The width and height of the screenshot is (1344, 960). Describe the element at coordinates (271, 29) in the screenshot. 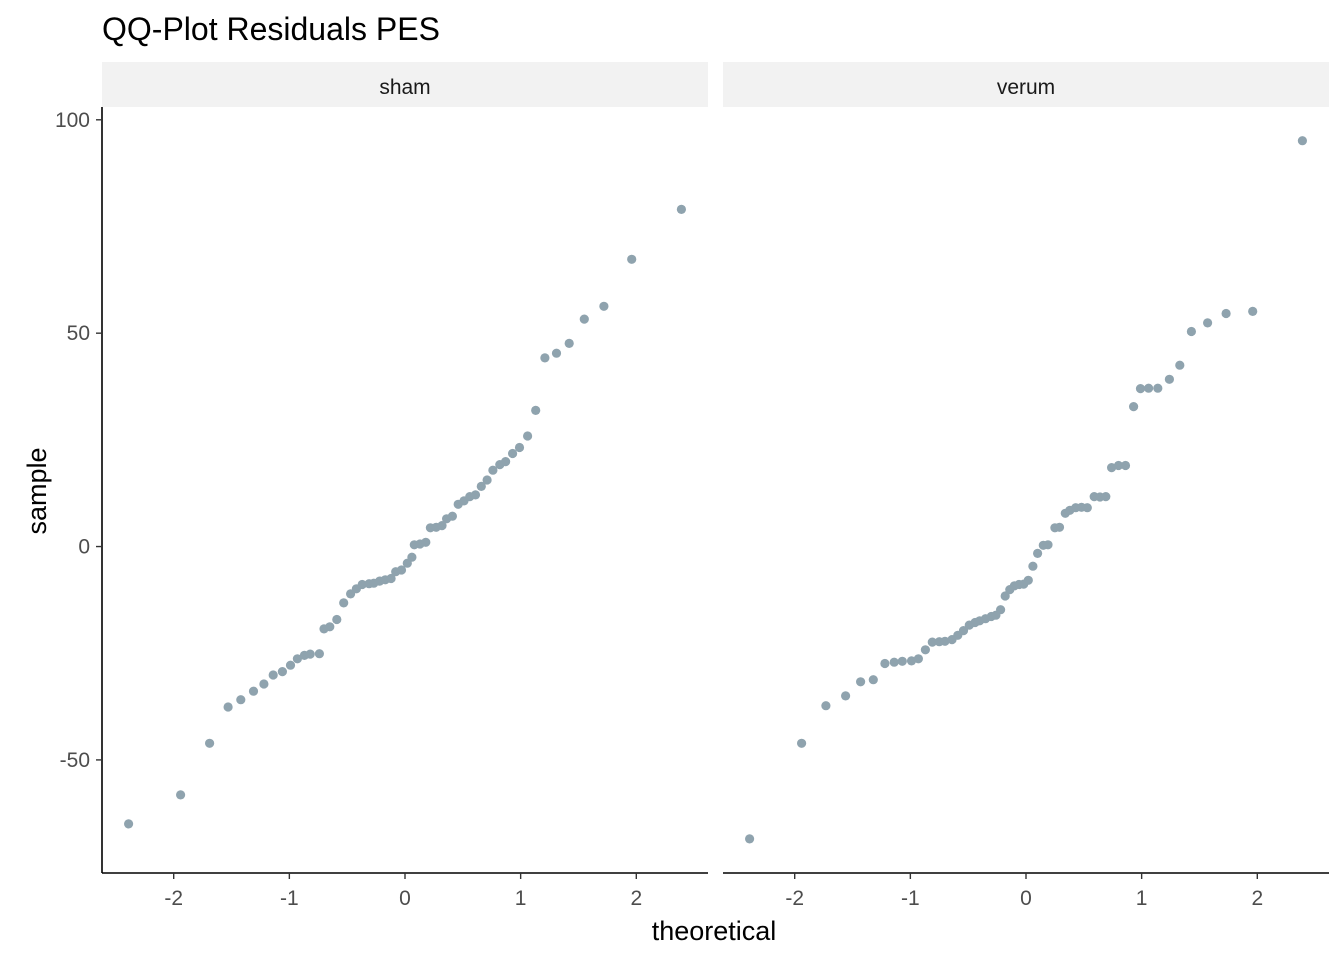

I see `chart-title: QQ-Plot Residuals PES` at that location.